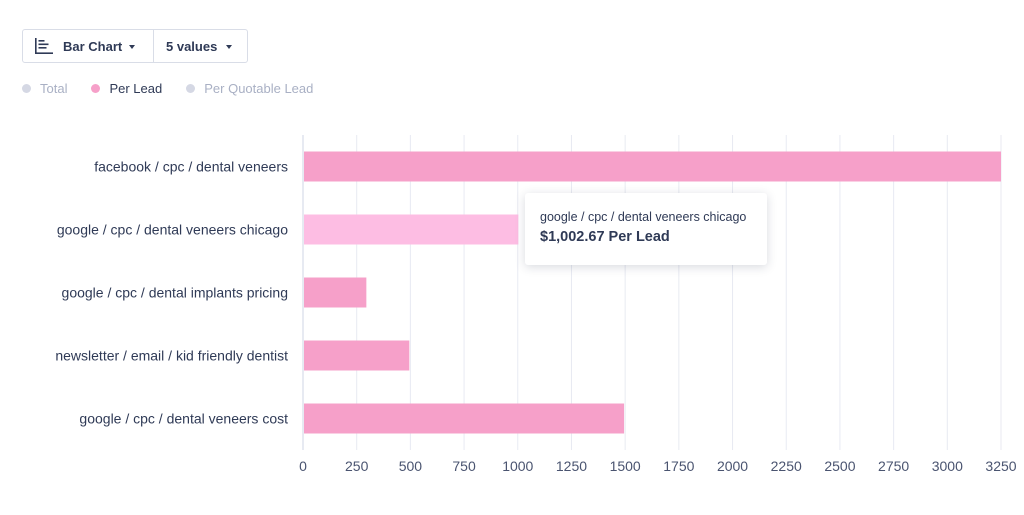  I want to click on legend-label: Total, so click(54, 88).